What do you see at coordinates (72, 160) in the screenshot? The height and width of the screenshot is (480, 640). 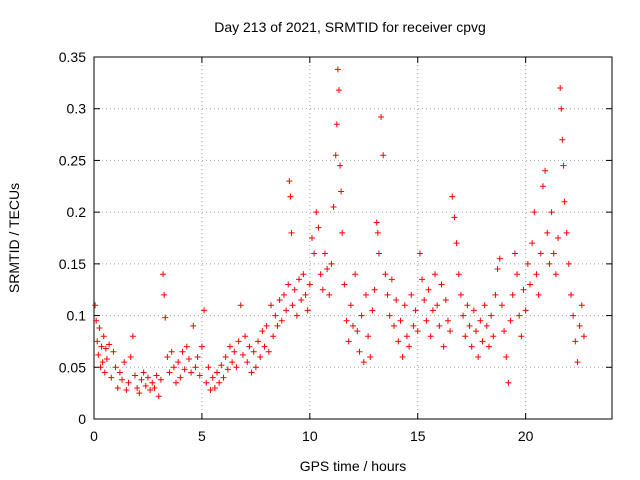 I see `y-tick-label: 0.25` at bounding box center [72, 160].